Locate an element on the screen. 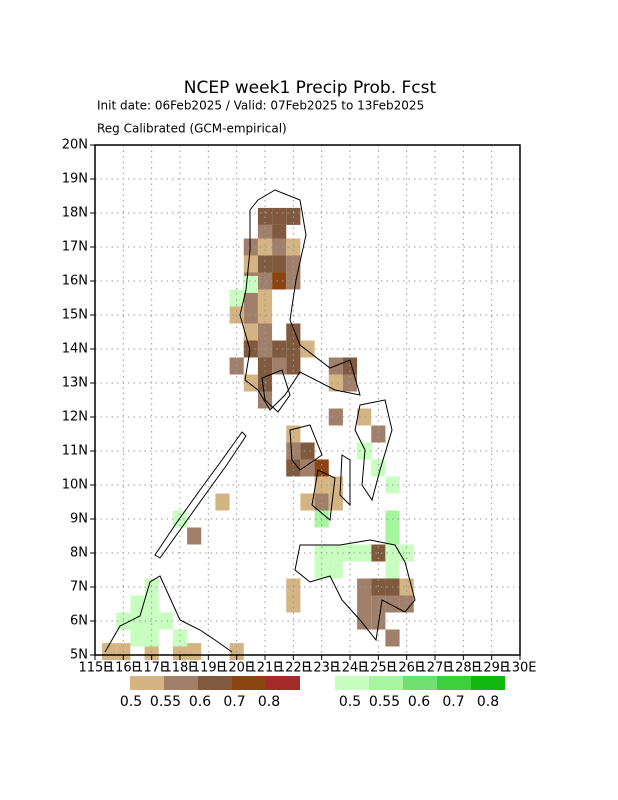  x-tick-label: 117E is located at coordinates (151, 668).